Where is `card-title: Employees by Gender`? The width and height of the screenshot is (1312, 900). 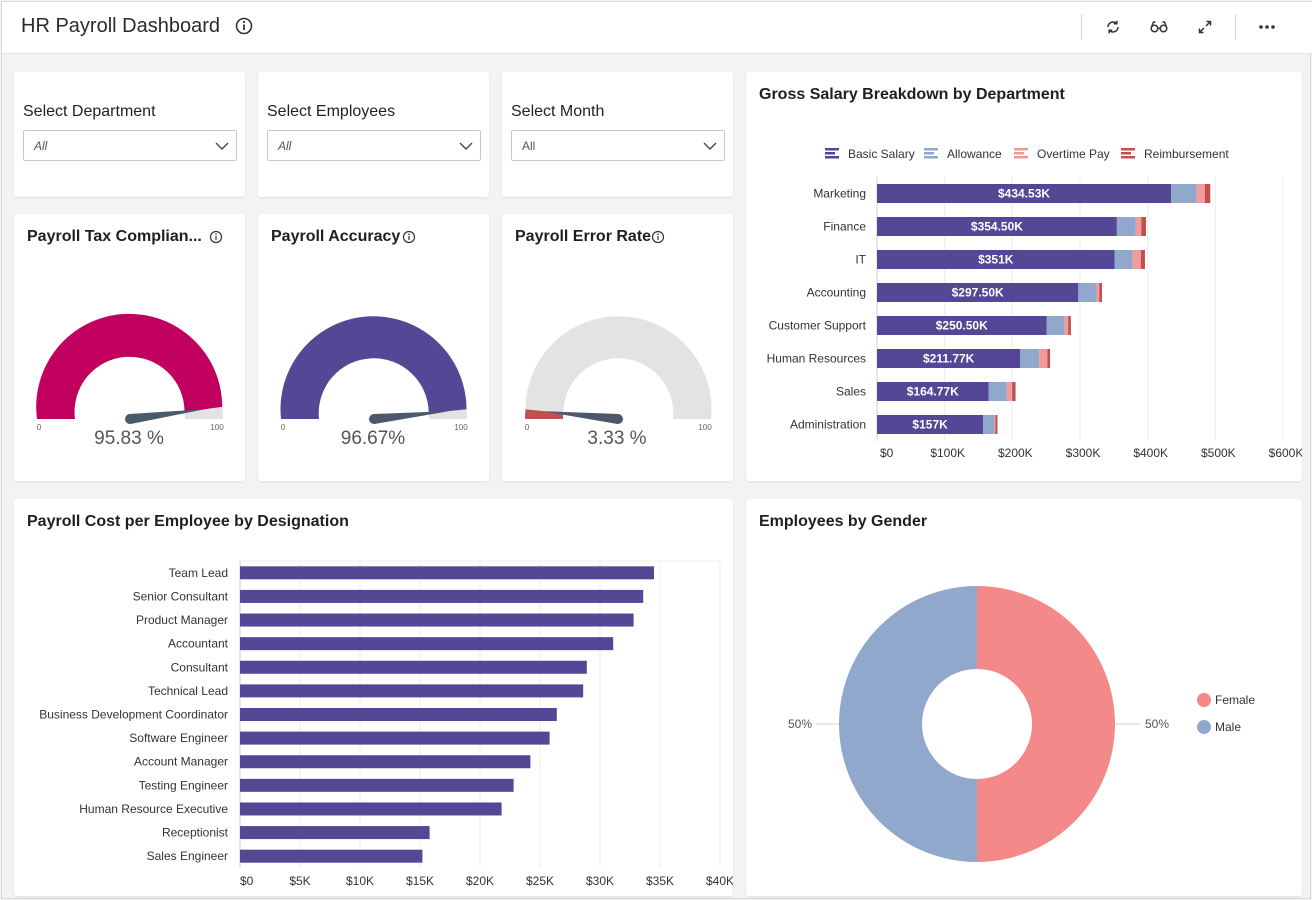 card-title: Employees by Gender is located at coordinates (843, 521).